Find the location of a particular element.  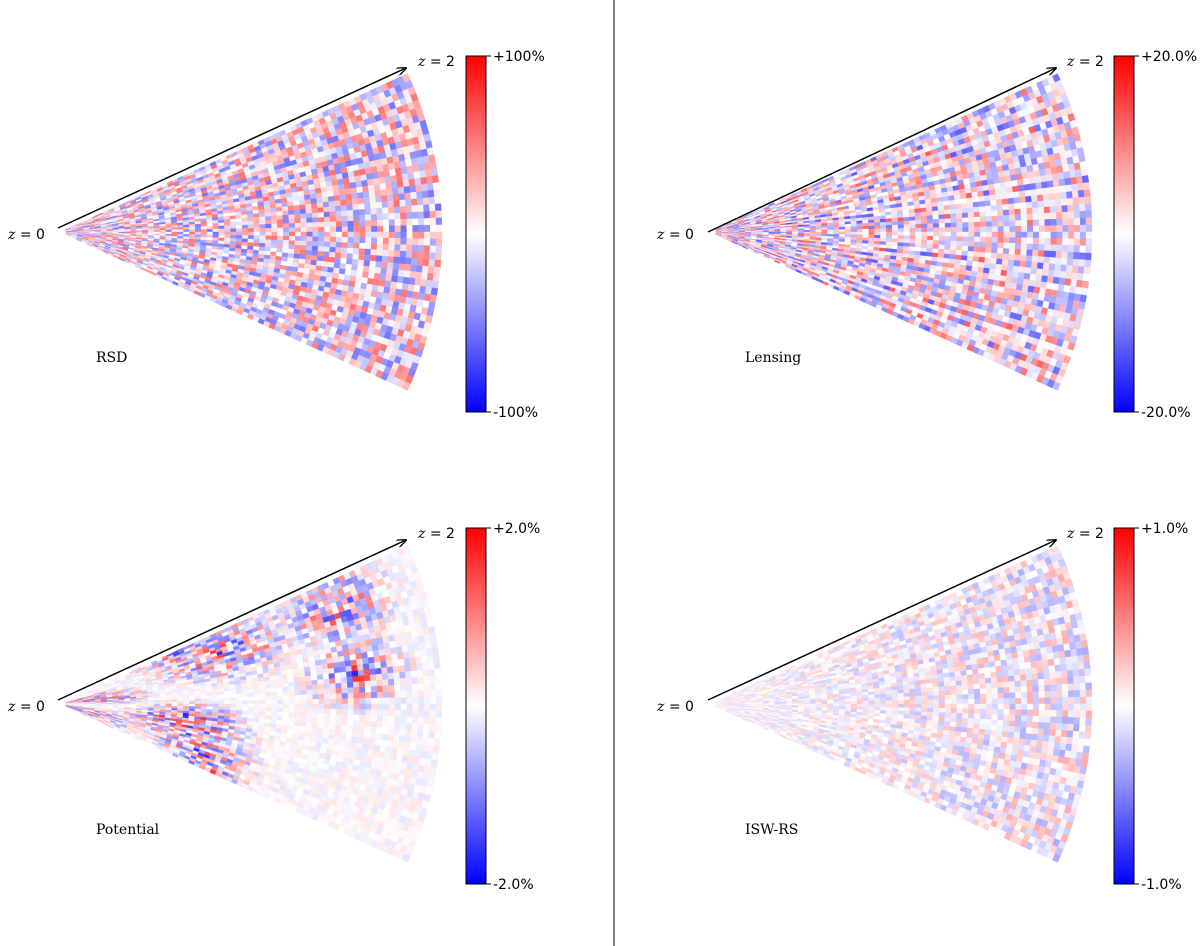

wedge-lensing is located at coordinates (904, 232).